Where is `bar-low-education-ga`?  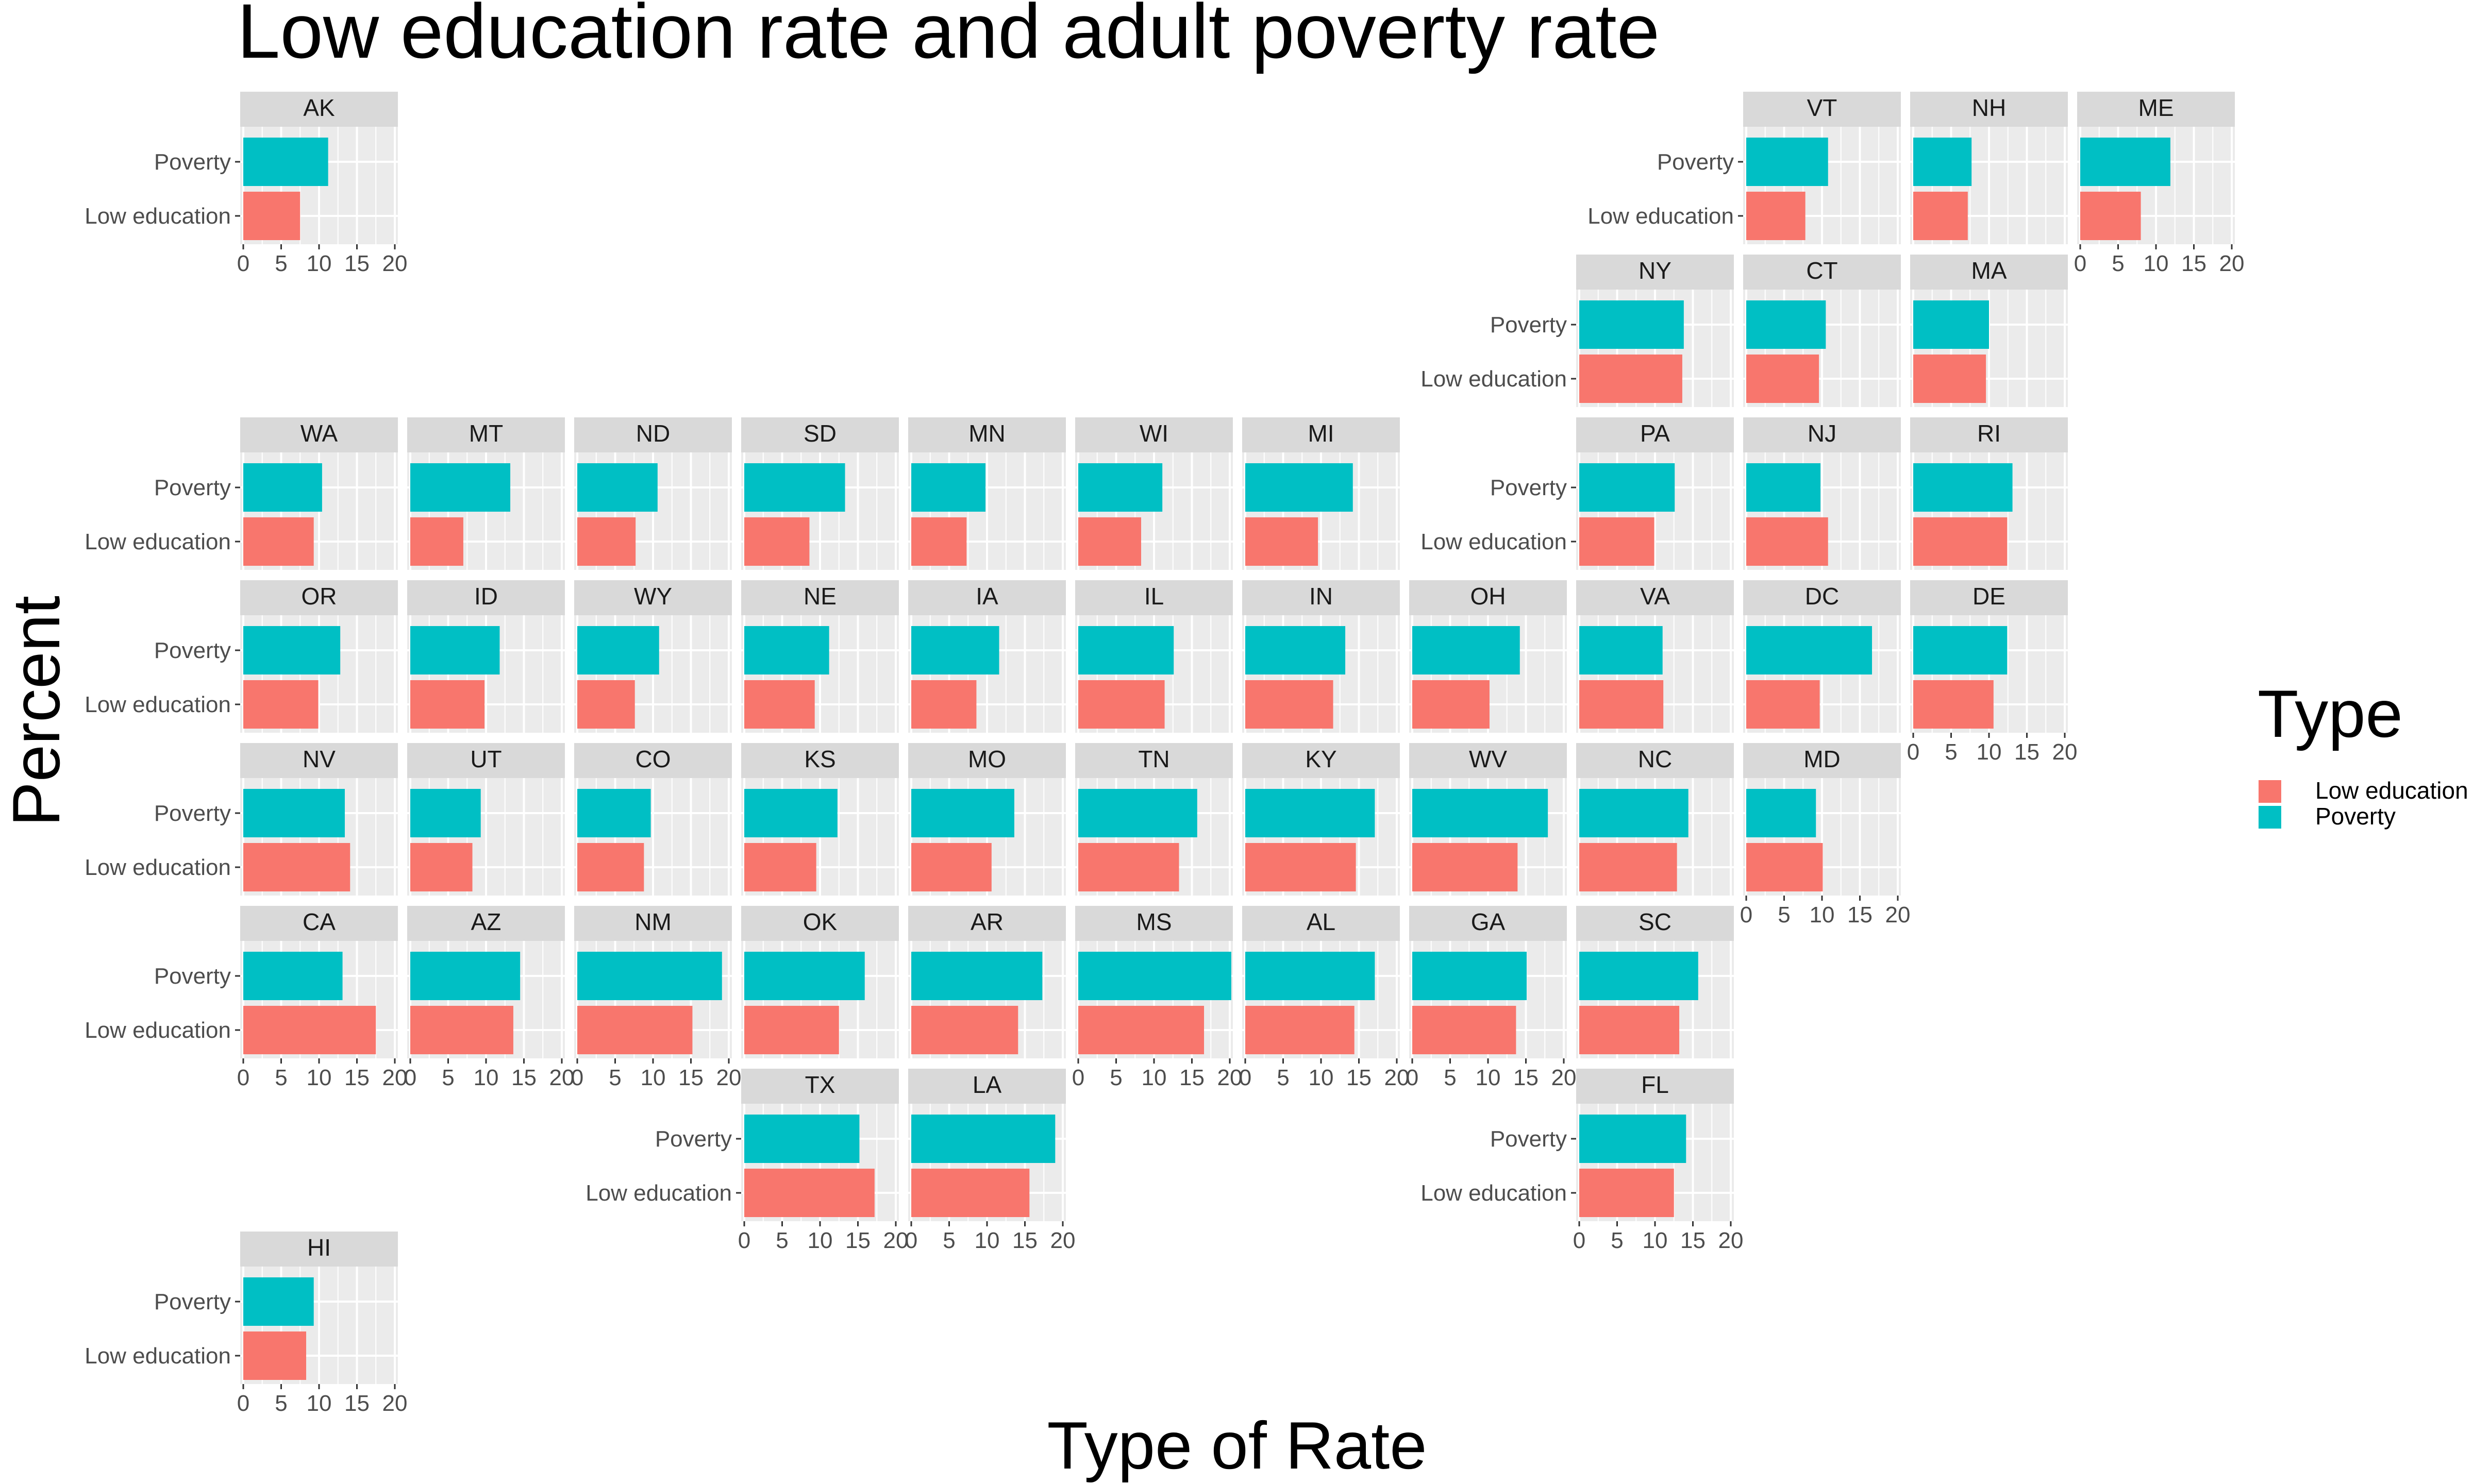 bar-low-education-ga is located at coordinates (1464, 1030).